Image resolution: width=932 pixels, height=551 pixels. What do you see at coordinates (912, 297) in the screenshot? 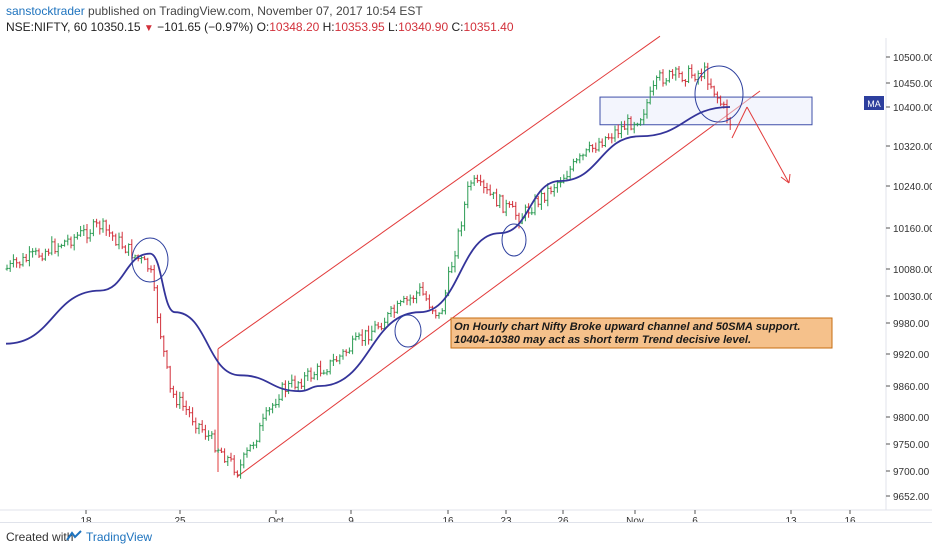
I see `price-tick-label: 10030.00` at bounding box center [912, 297].